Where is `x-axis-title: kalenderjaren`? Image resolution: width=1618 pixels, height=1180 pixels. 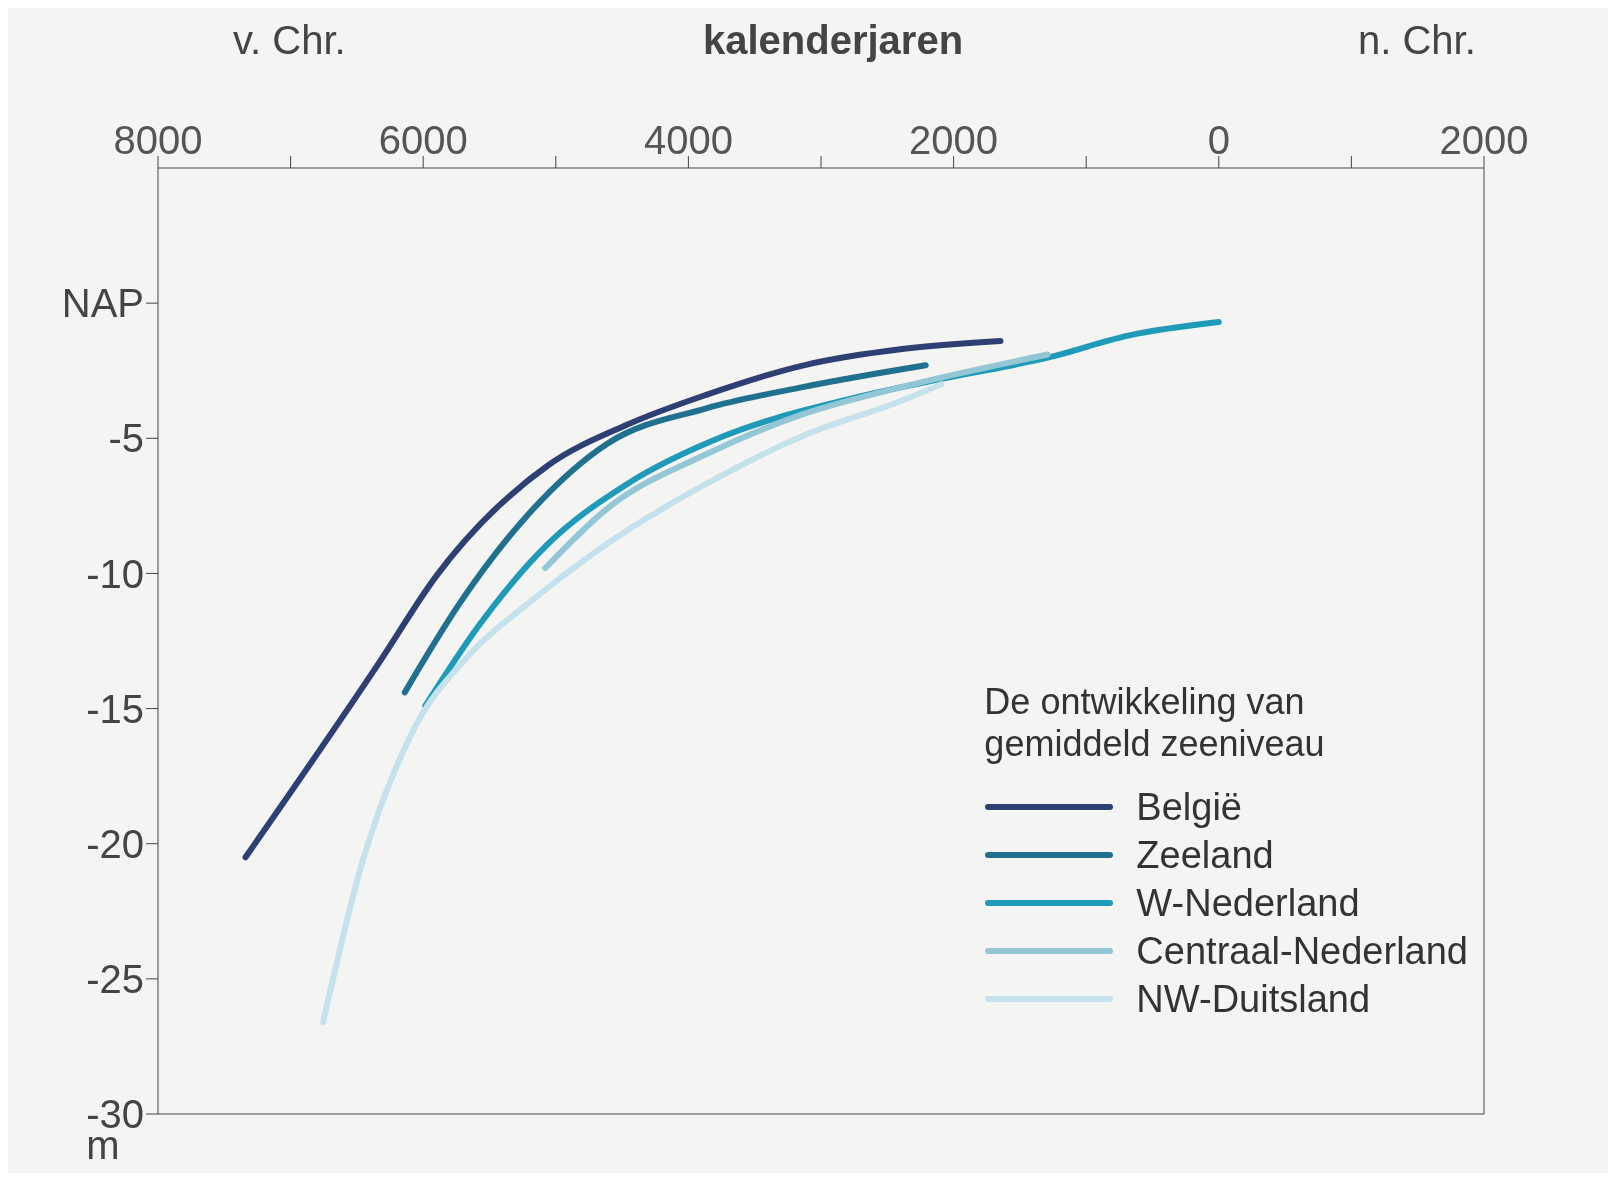 x-axis-title: kalenderjaren is located at coordinates (833, 40).